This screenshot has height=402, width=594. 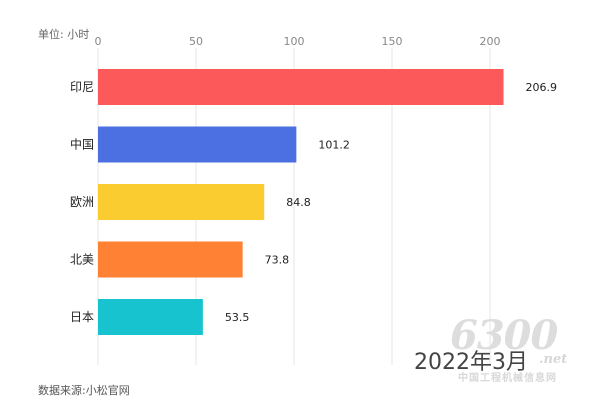 What do you see at coordinates (507, 378) in the screenshot?
I see `watermark-site-name: 中国工程机械信息网` at bounding box center [507, 378].